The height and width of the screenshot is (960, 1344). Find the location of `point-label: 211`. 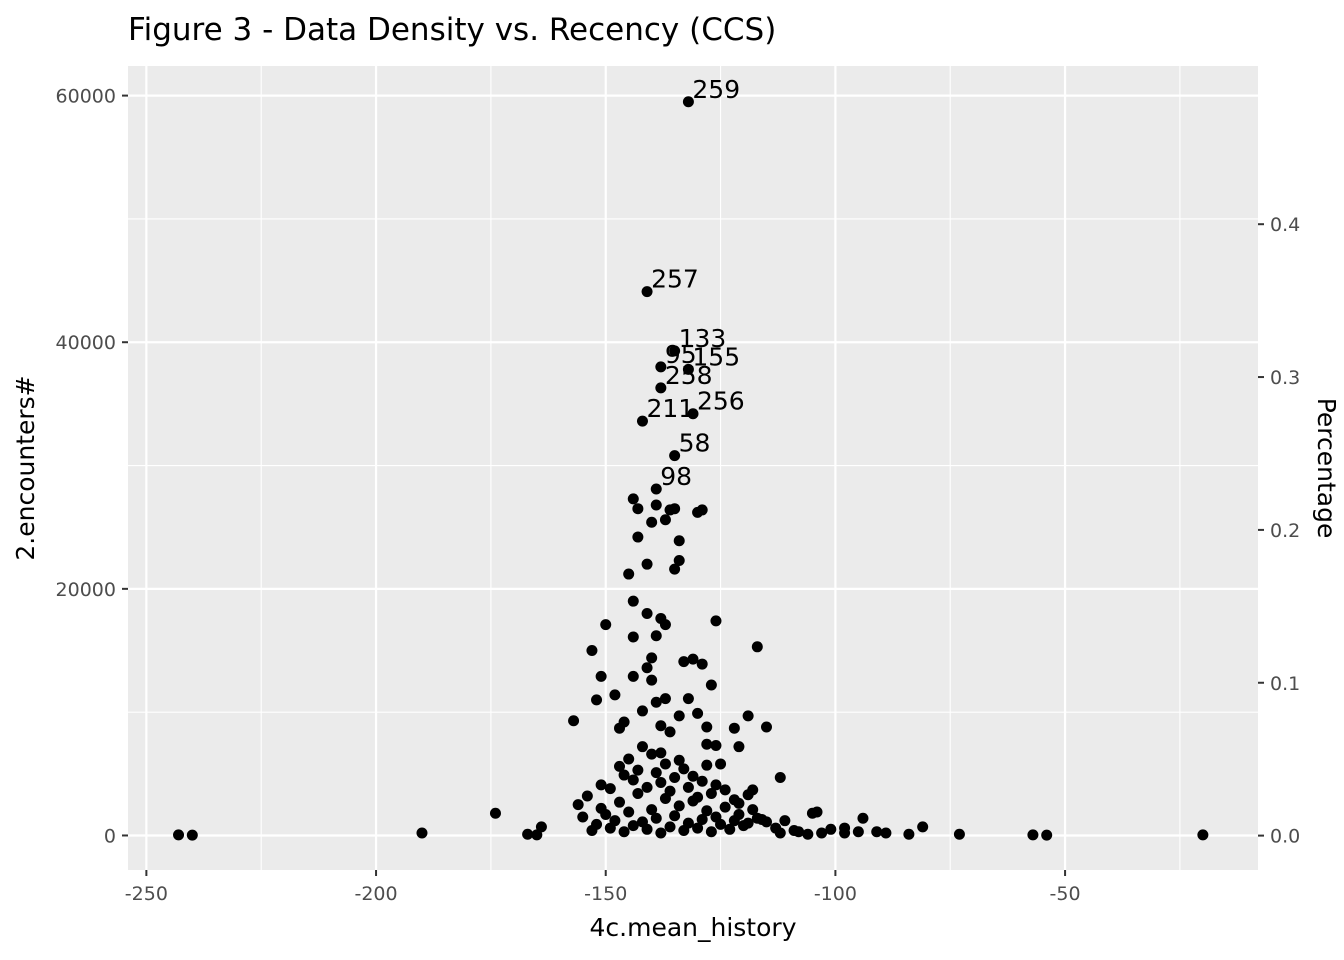

point-label: 211 is located at coordinates (670, 408).